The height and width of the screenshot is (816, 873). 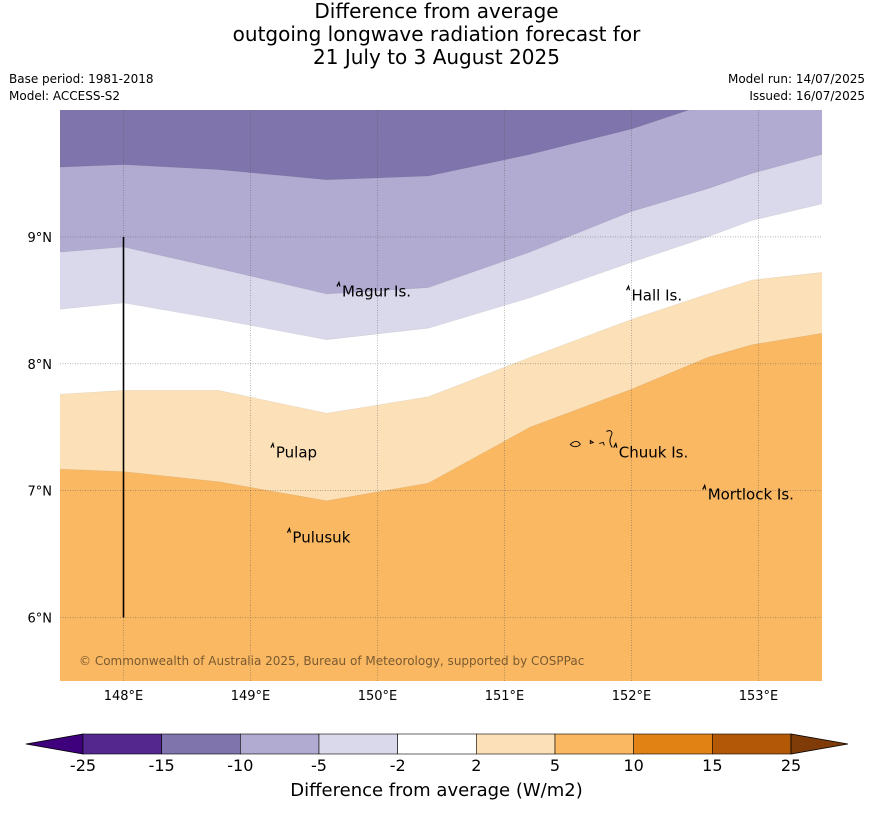 What do you see at coordinates (436, 790) in the screenshot?
I see `colorbar-title: Difference from average (W/m2)` at bounding box center [436, 790].